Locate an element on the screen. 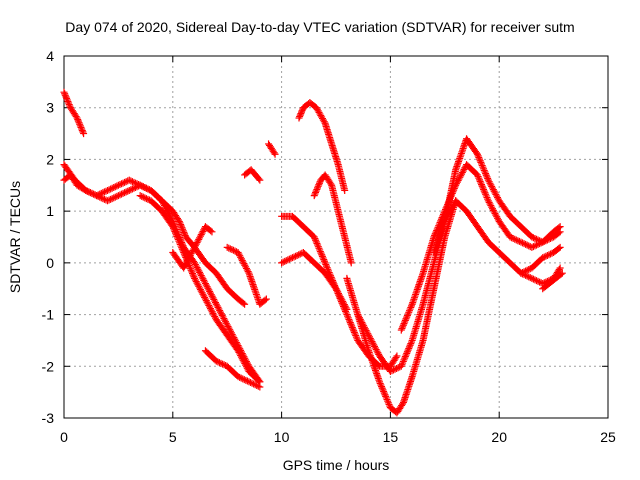 The height and width of the screenshot is (480, 640). y-tick-label: 0 is located at coordinates (50, 263).